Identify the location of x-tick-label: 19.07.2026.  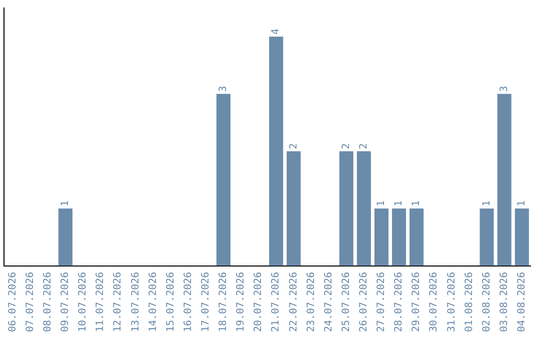
(241, 302).